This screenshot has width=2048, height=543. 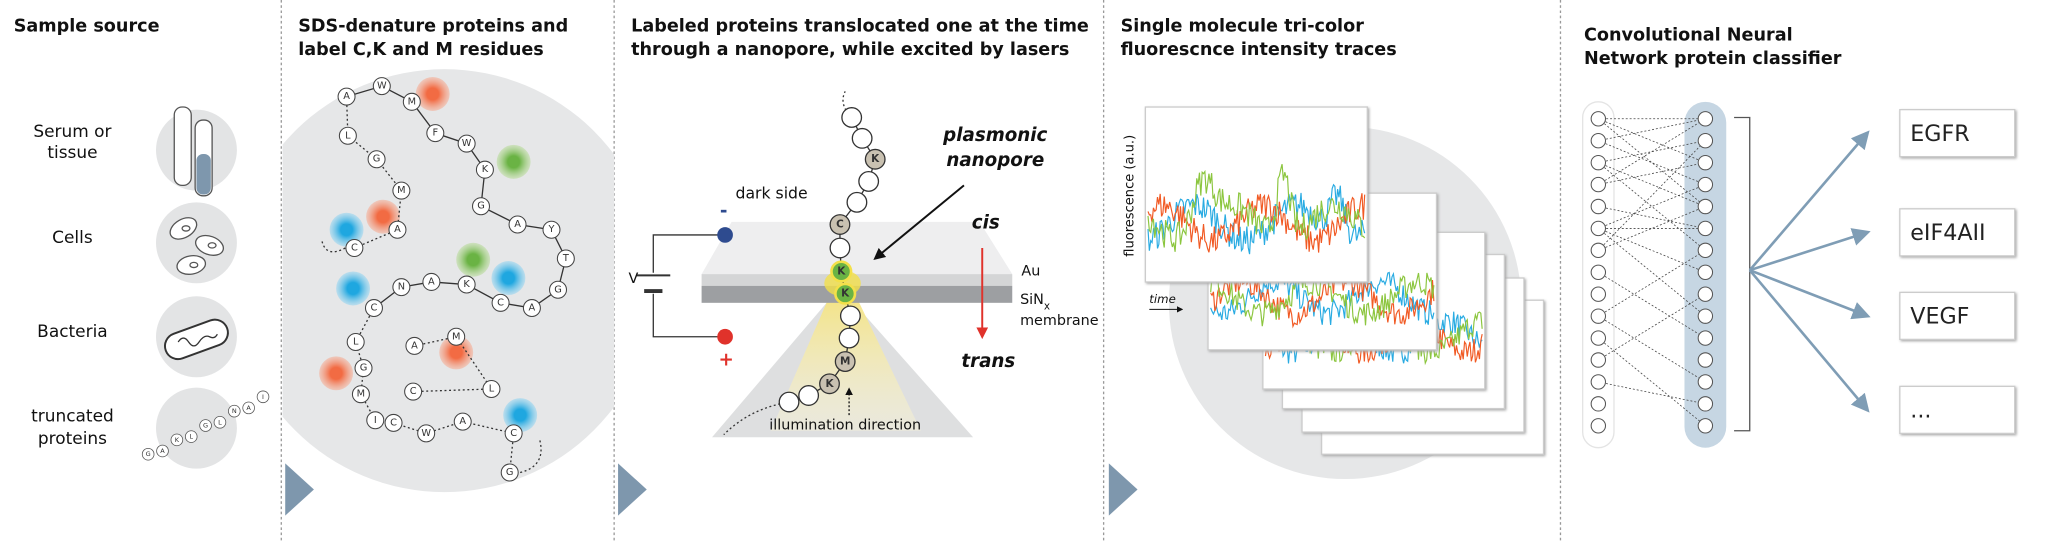 What do you see at coordinates (203, 174) in the screenshot?
I see `tube-liquid` at bounding box center [203, 174].